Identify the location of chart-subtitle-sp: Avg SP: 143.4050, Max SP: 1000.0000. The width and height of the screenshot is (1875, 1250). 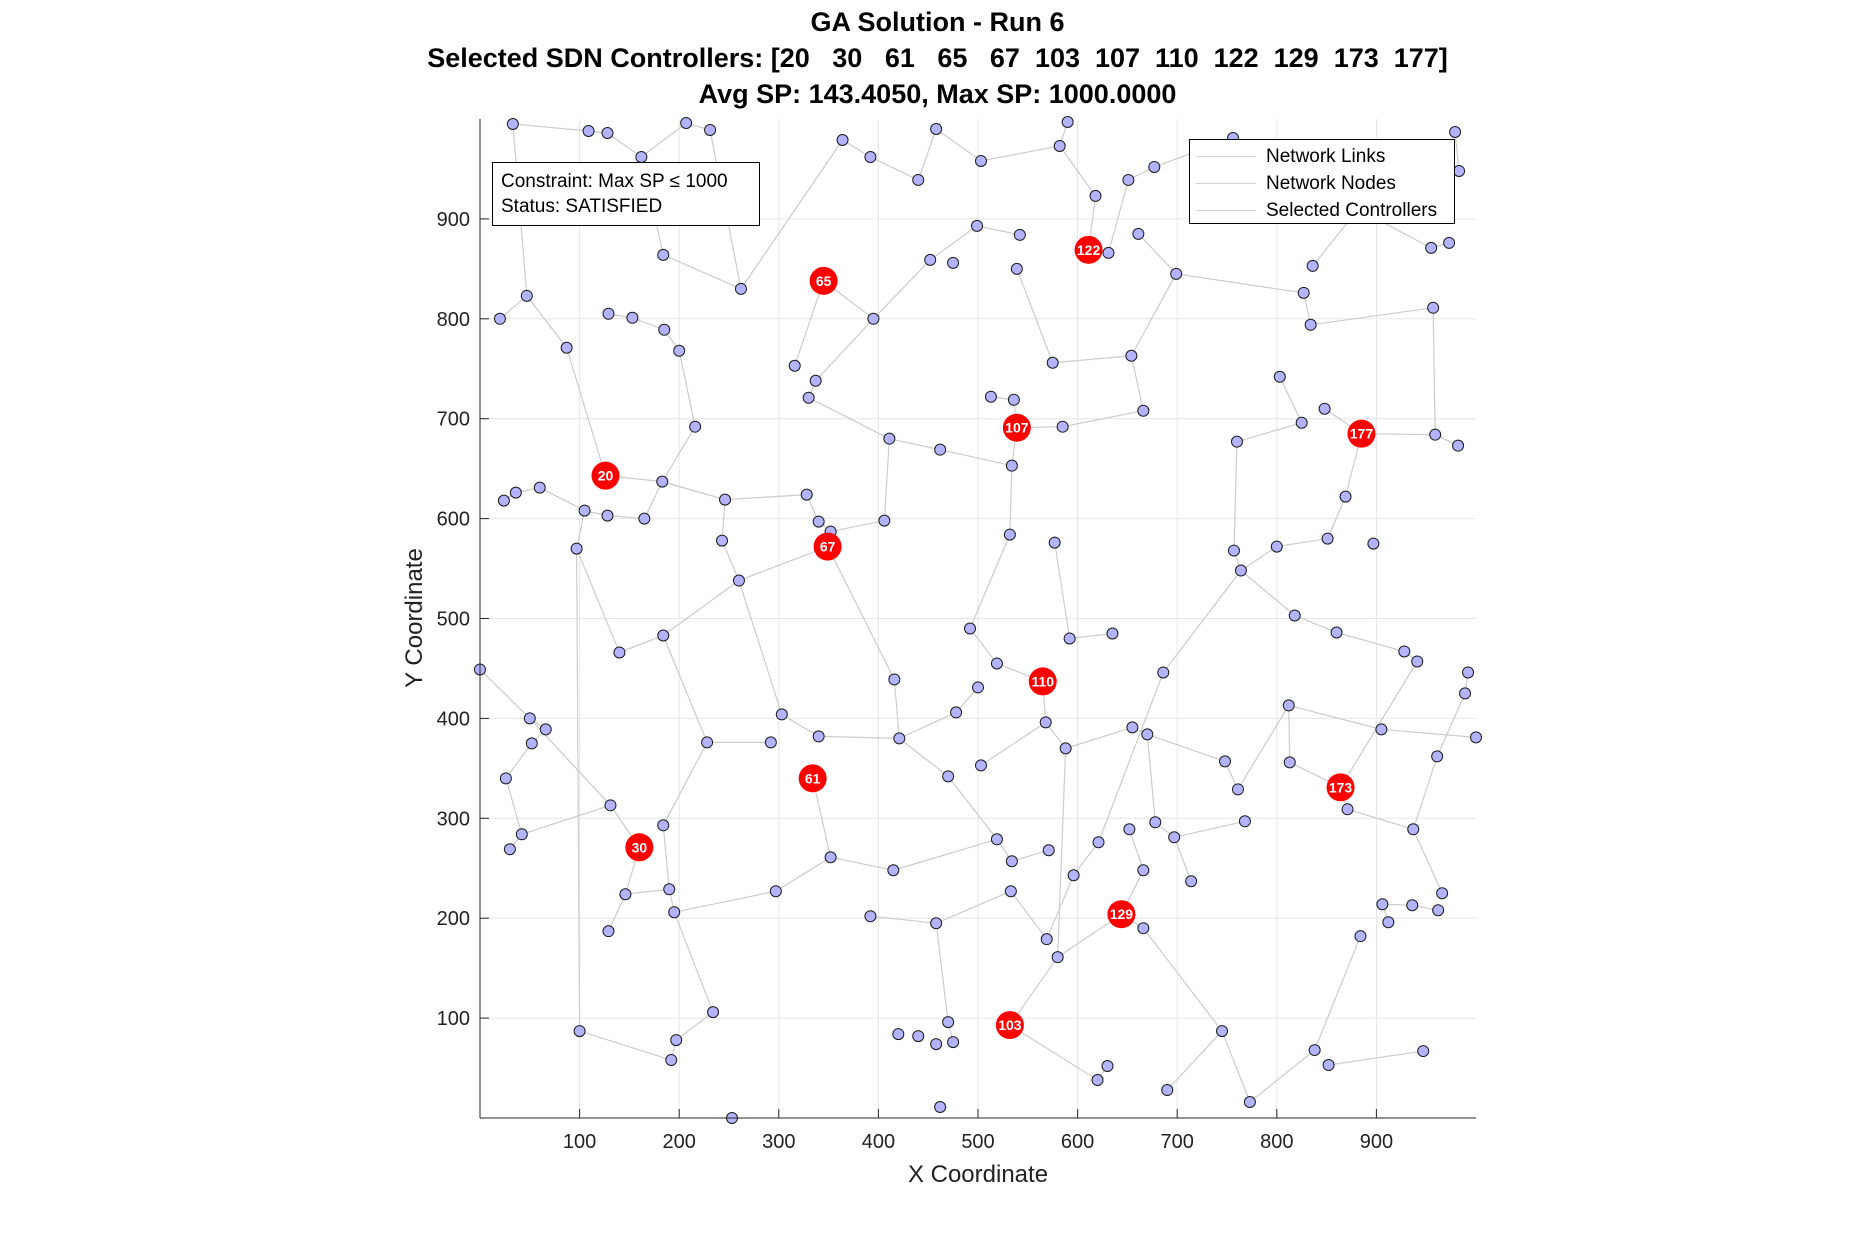
(937, 94).